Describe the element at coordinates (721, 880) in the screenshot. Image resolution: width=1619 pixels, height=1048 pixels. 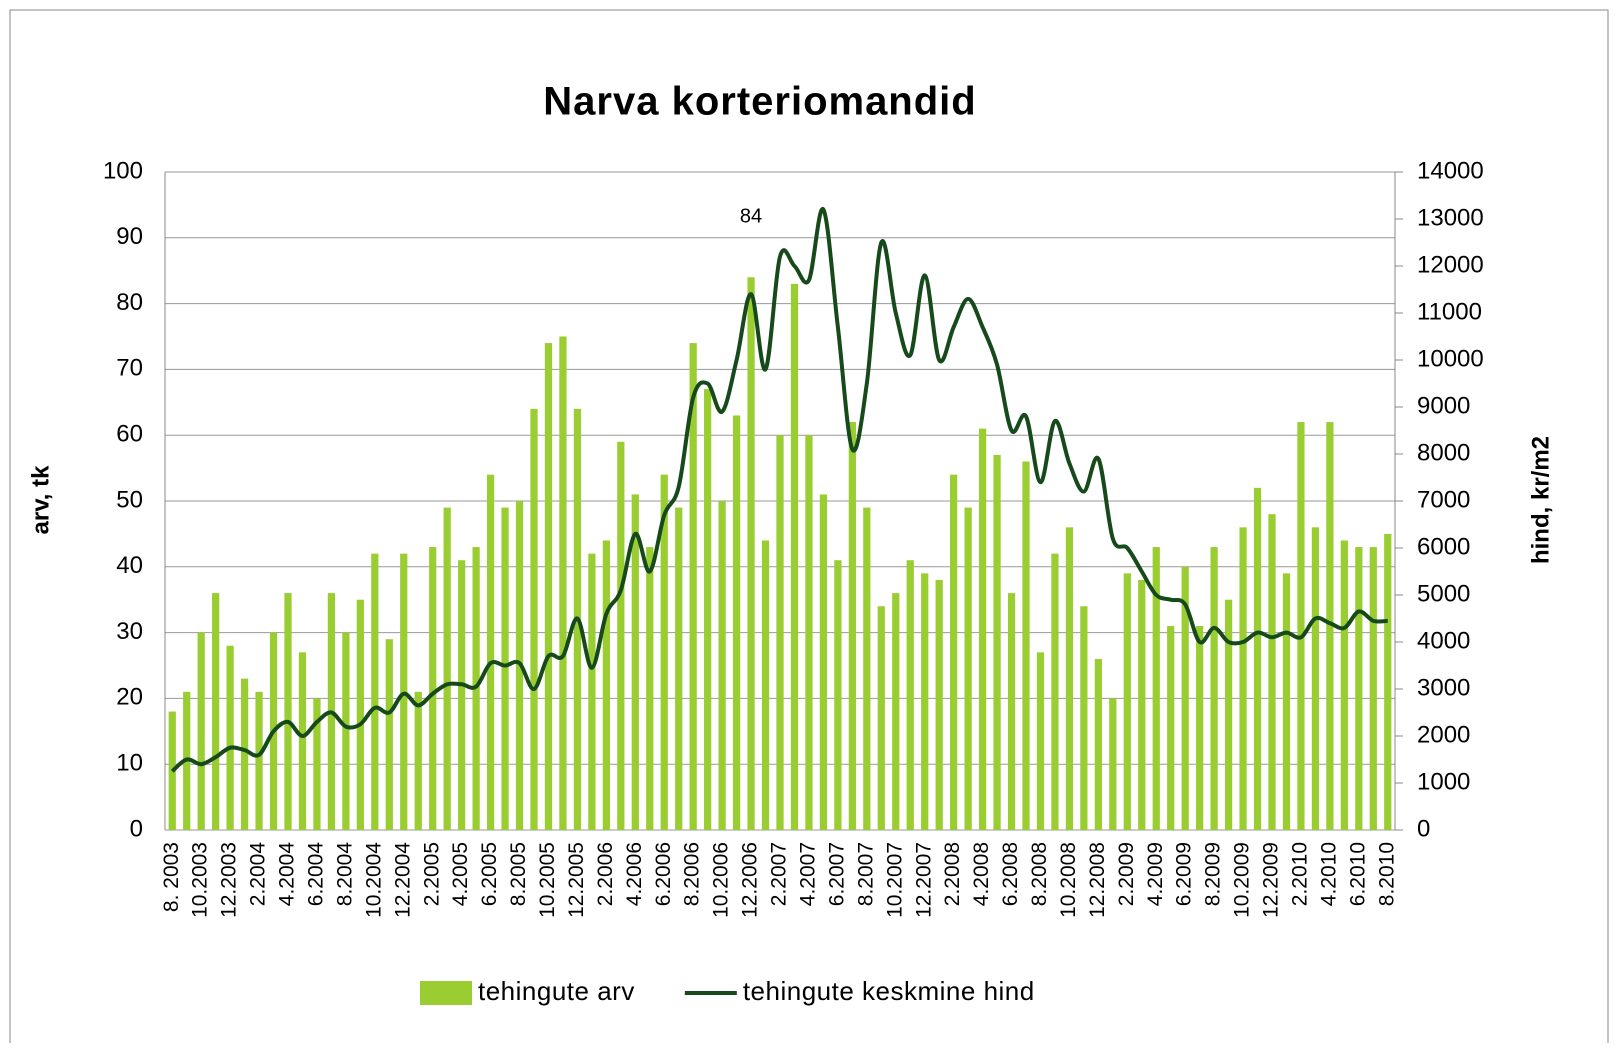
I see `x-tick-label: 10.2006` at that location.